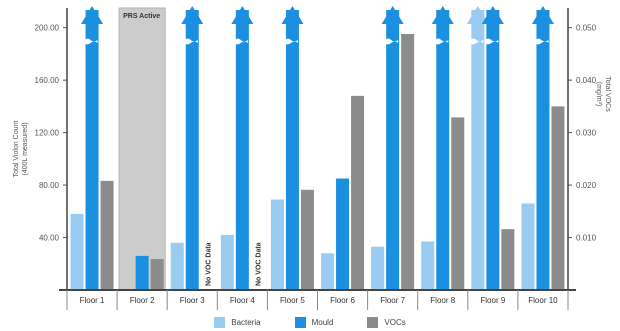 This screenshot has width=620, height=331. Describe the element at coordinates (543, 300) in the screenshot. I see `category-label-floor-10: Floor 10` at that location.